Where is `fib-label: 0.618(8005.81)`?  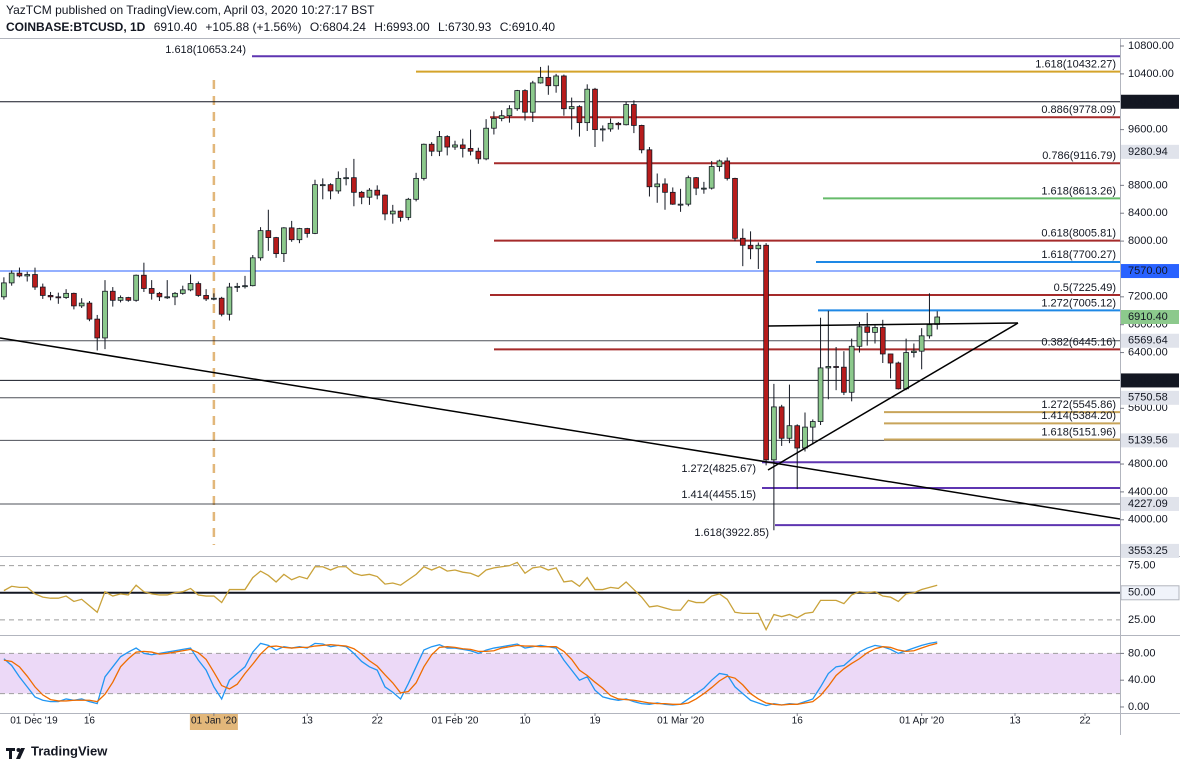
fib-label: 0.618(8005.81) is located at coordinates (1078, 234).